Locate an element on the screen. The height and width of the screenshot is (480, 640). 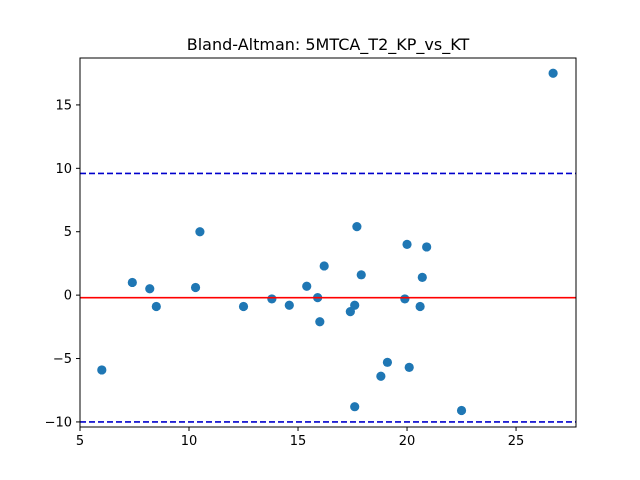
x-tick-label: 25 is located at coordinates (516, 441).